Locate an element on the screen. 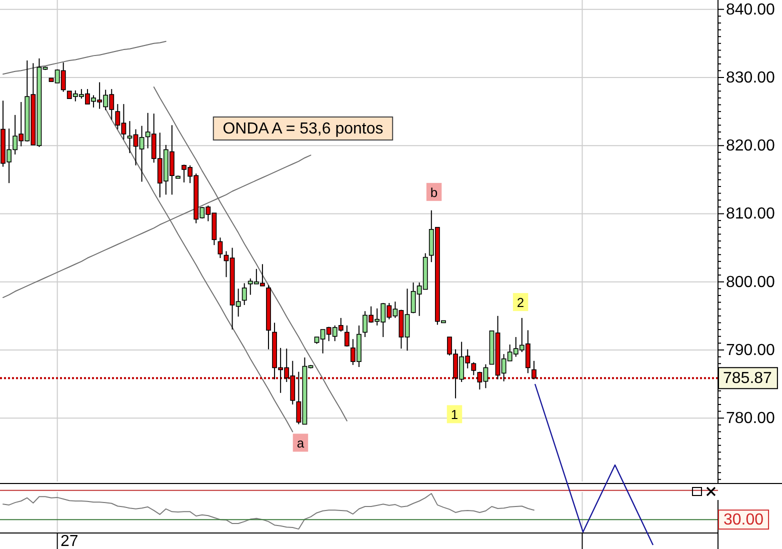  ref-line-label: 785.87 is located at coordinates (747, 378).